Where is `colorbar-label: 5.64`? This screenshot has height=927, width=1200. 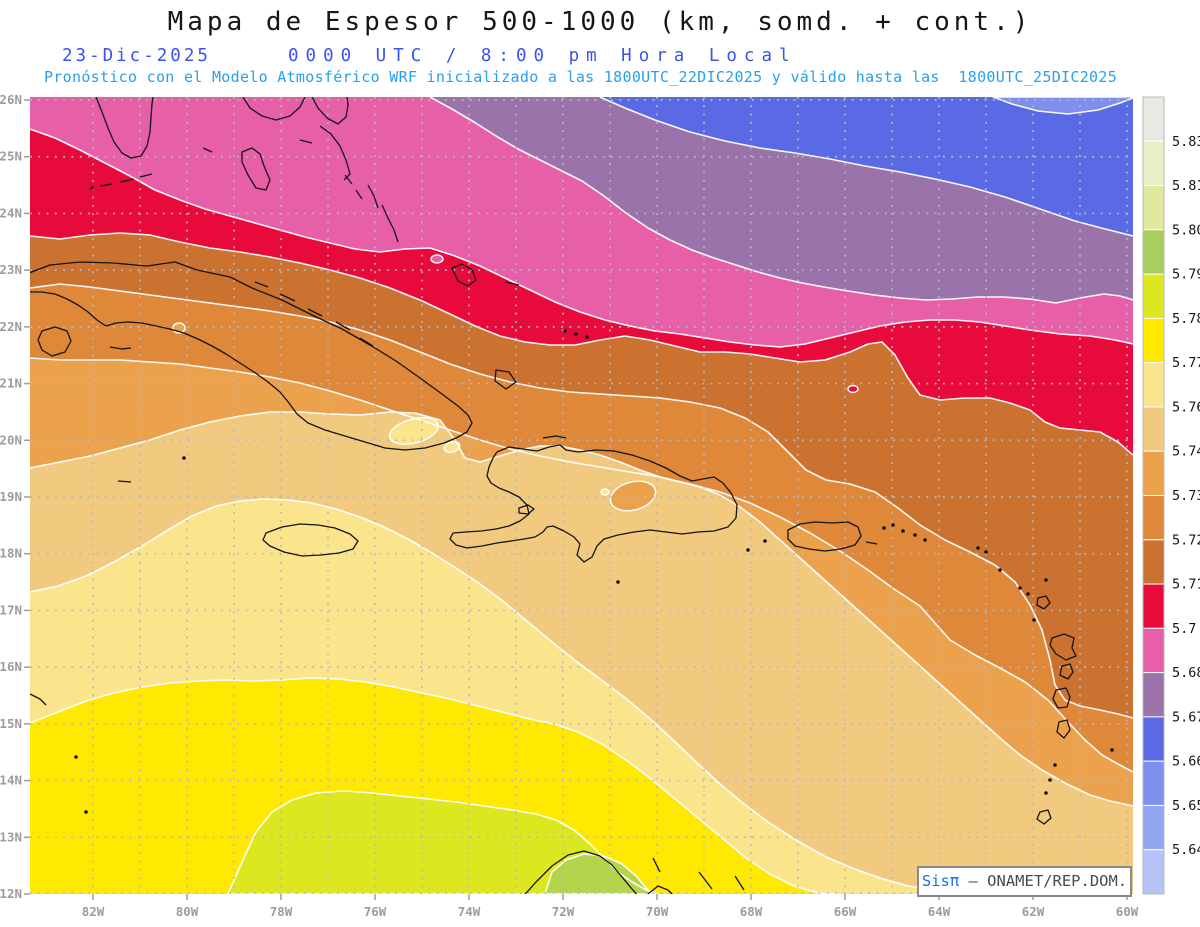
colorbar-label: 5.64 is located at coordinates (1186, 850).